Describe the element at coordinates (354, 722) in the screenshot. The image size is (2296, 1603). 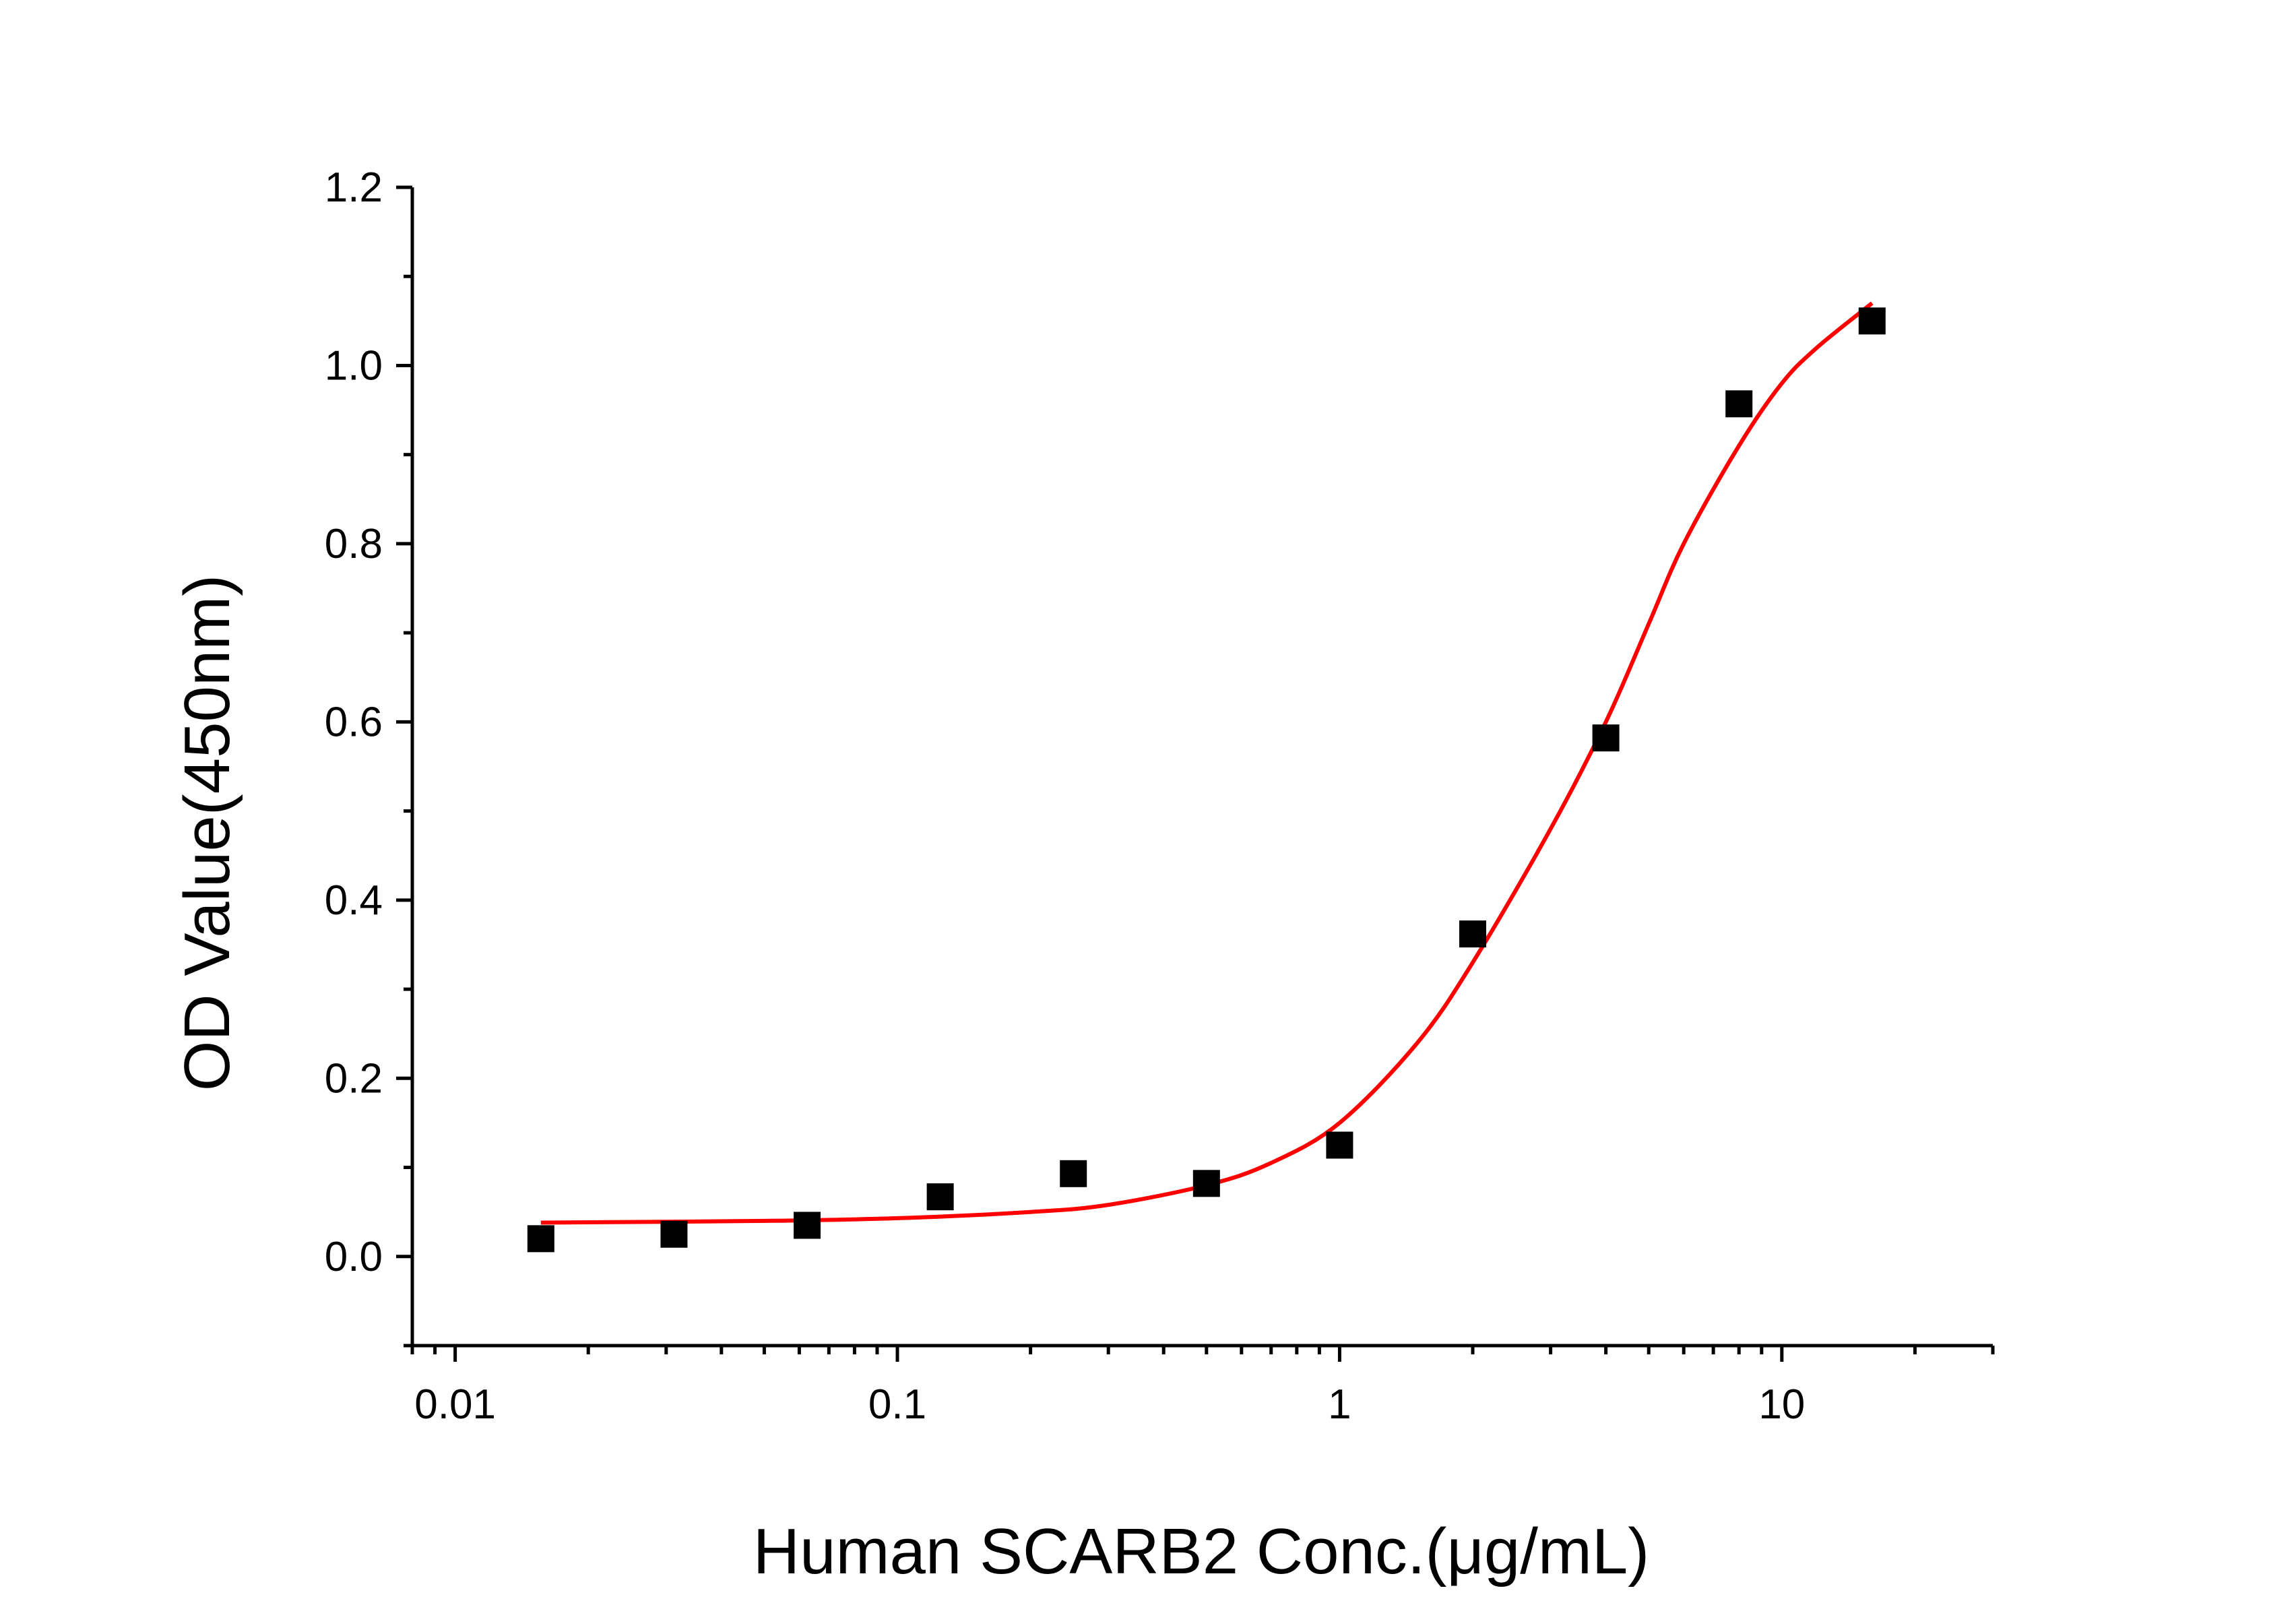
I see `y-tick-label: 0.6` at that location.